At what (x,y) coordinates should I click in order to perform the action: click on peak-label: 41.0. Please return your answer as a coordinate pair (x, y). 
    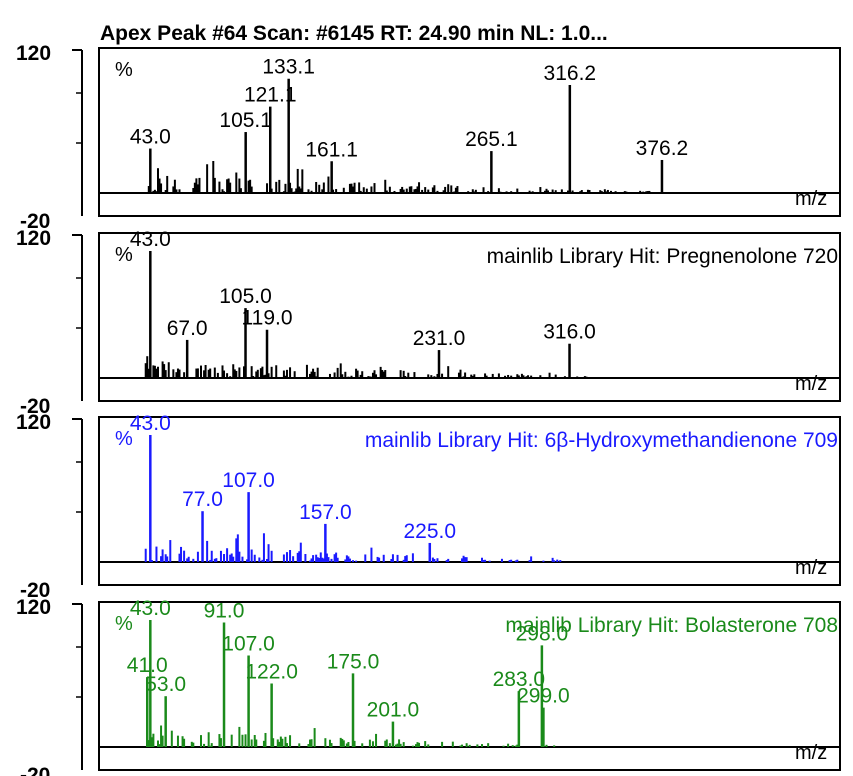
    Looking at the image, I should click on (147, 665).